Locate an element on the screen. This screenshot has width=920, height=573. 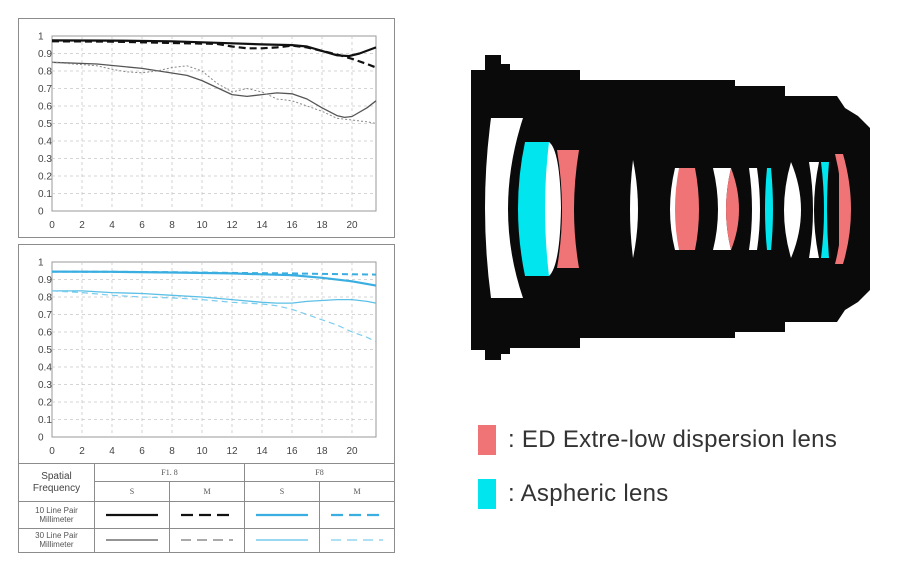
spatial-frequency-header: Spatial Frequency is located at coordinates (56, 482).